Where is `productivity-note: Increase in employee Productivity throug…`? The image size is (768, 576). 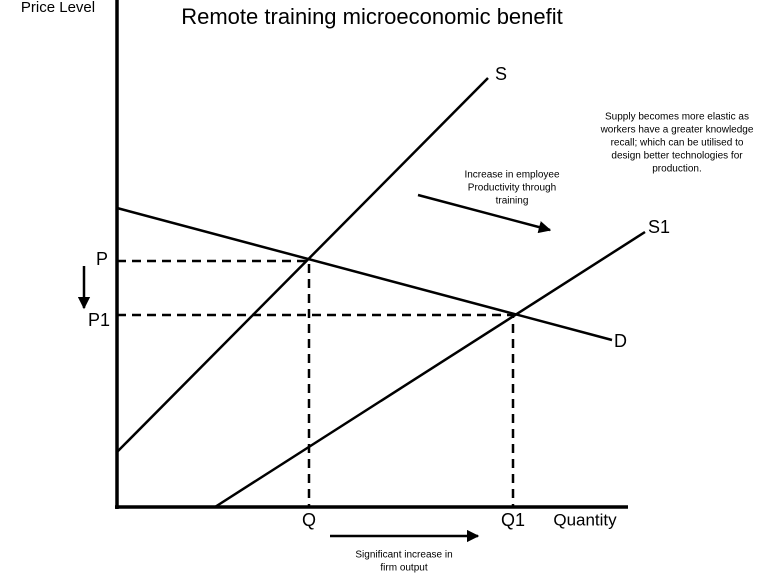
productivity-note: Increase in employee Productivity throug… is located at coordinates (511, 188).